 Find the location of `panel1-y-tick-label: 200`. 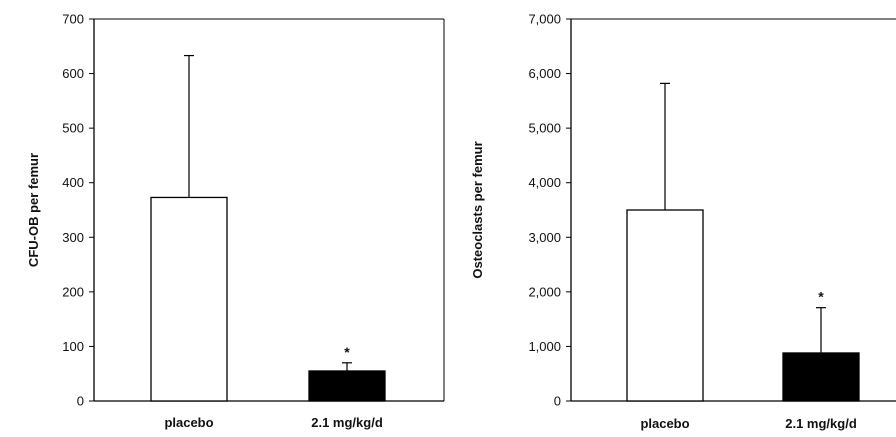

panel1-y-tick-label: 200 is located at coordinates (73, 291).